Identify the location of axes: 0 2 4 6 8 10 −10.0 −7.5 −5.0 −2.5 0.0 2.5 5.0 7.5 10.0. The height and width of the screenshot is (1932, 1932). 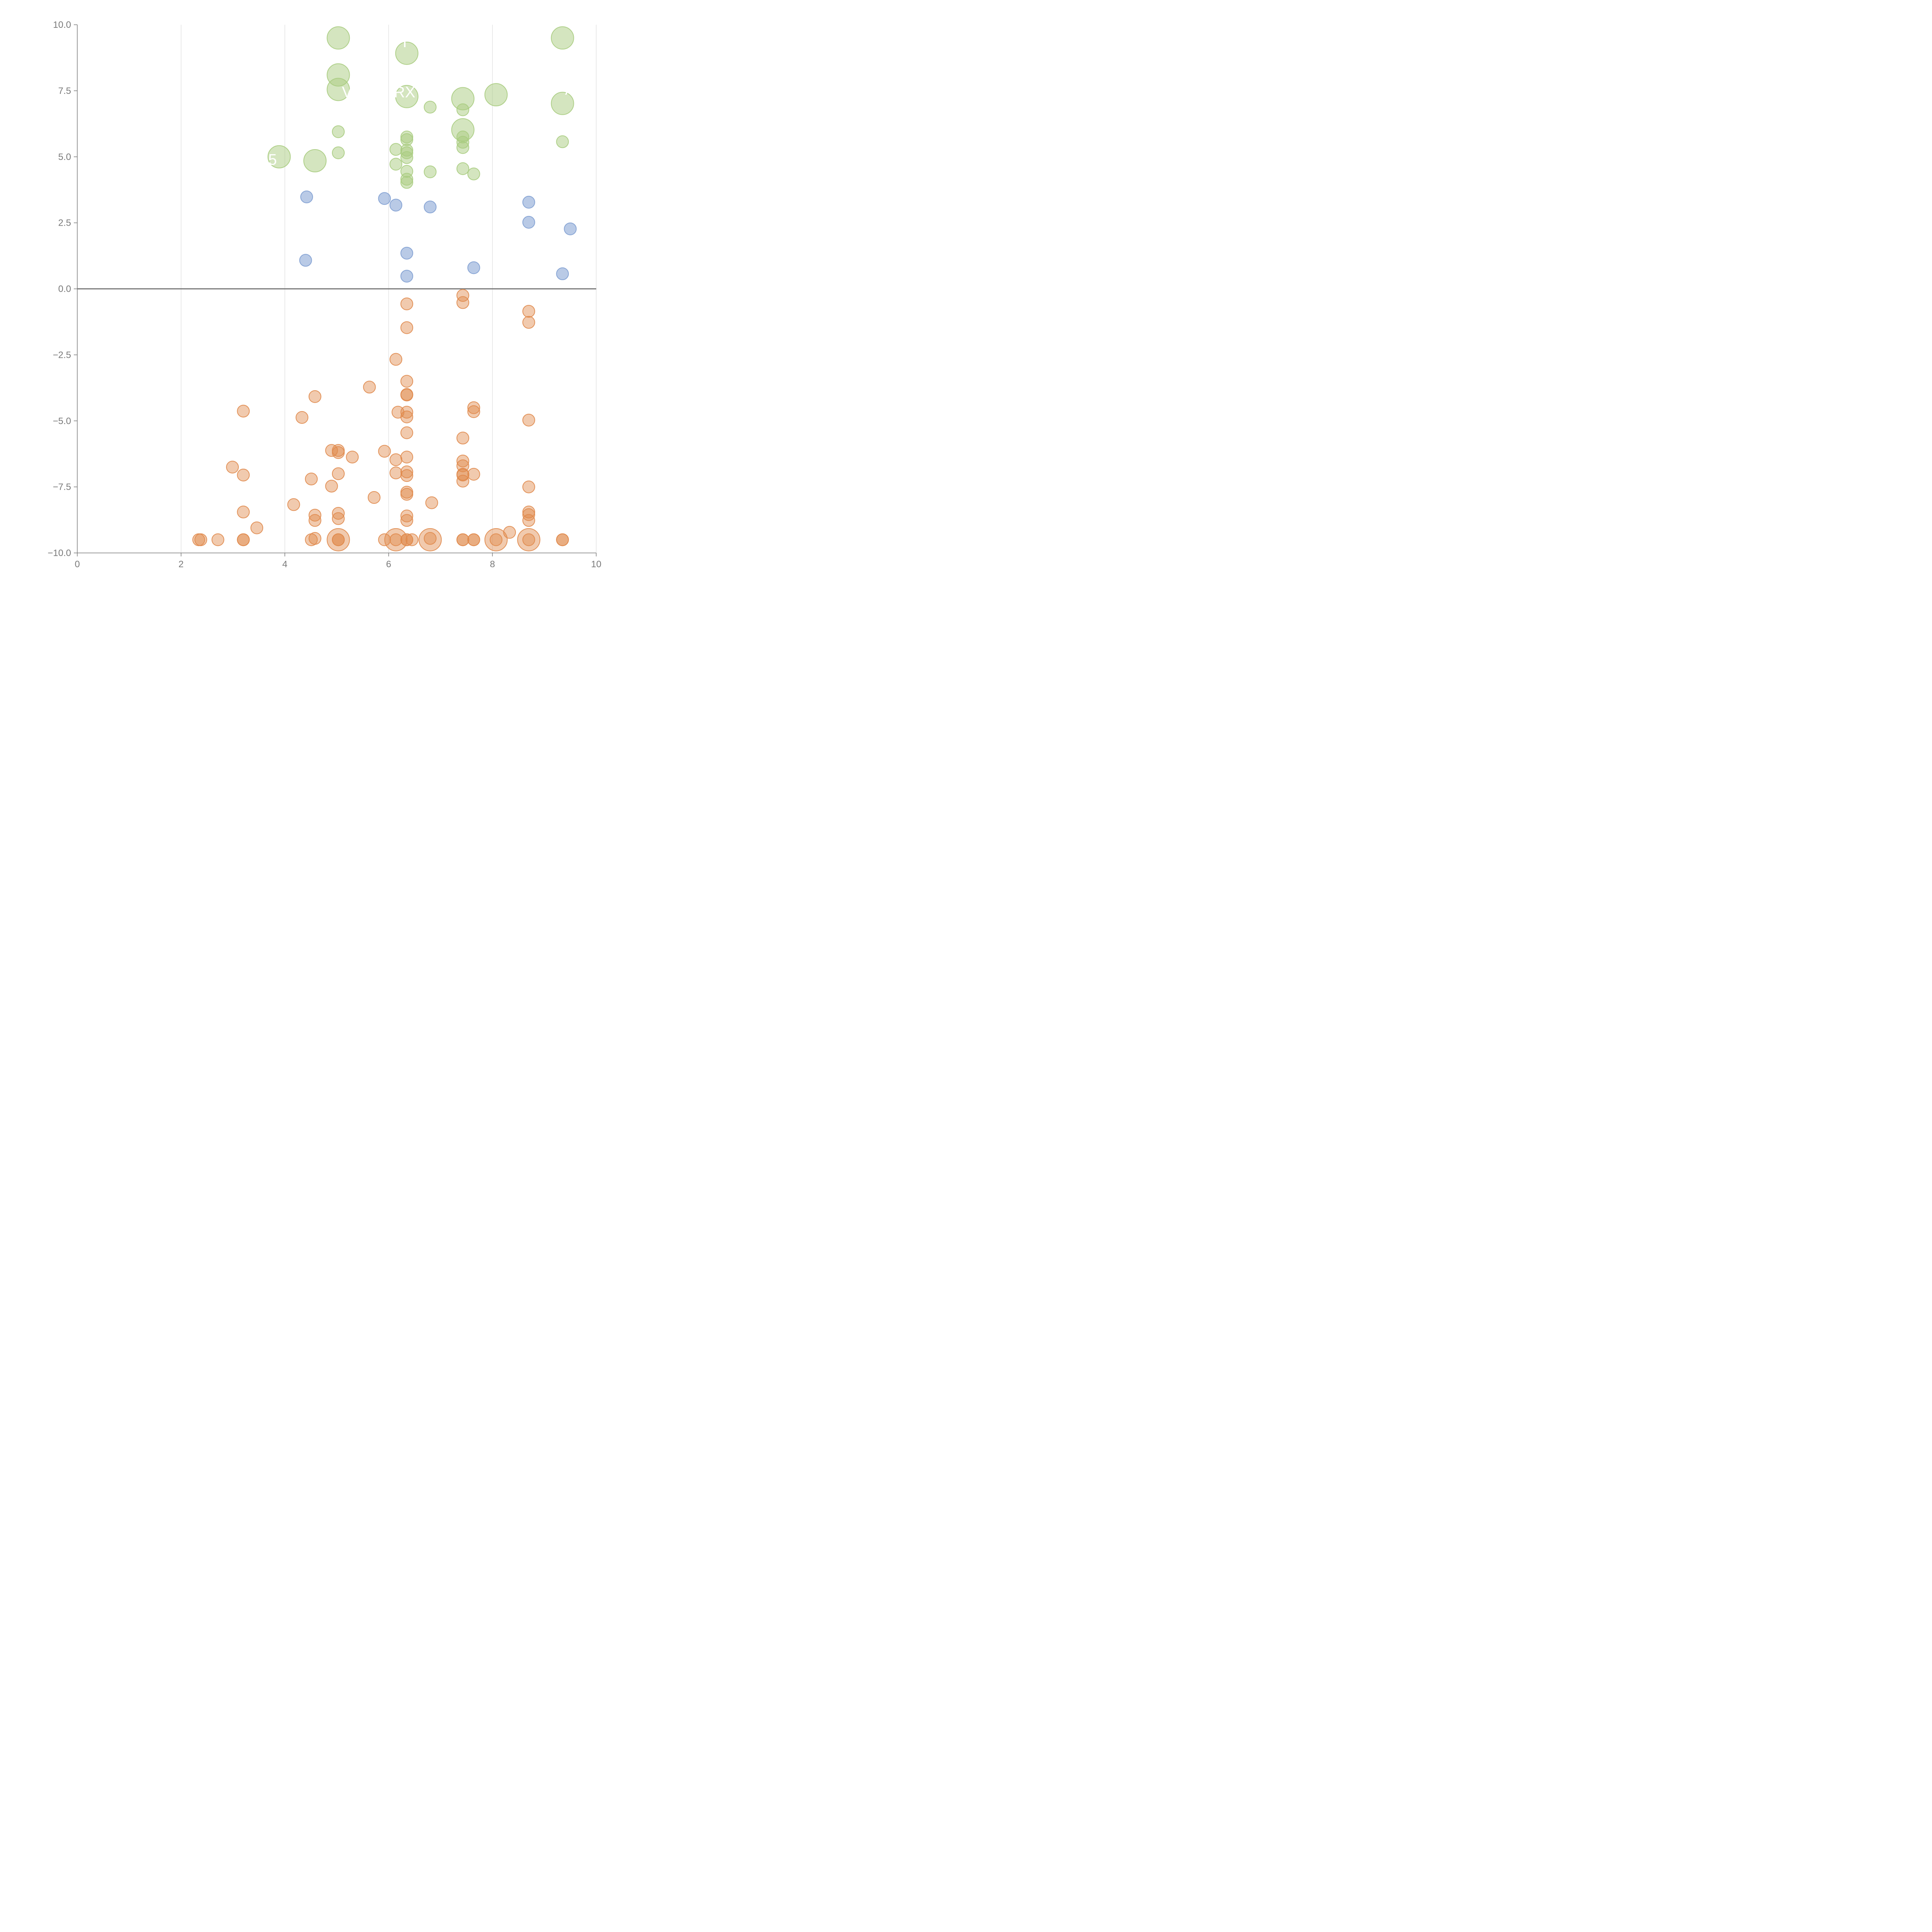
(324, 295).